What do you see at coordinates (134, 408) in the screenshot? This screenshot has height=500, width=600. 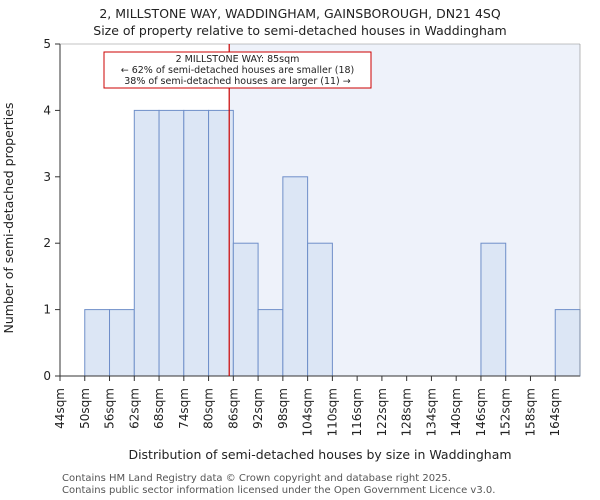 I see `x-tick-label: 62sqm` at bounding box center [134, 408].